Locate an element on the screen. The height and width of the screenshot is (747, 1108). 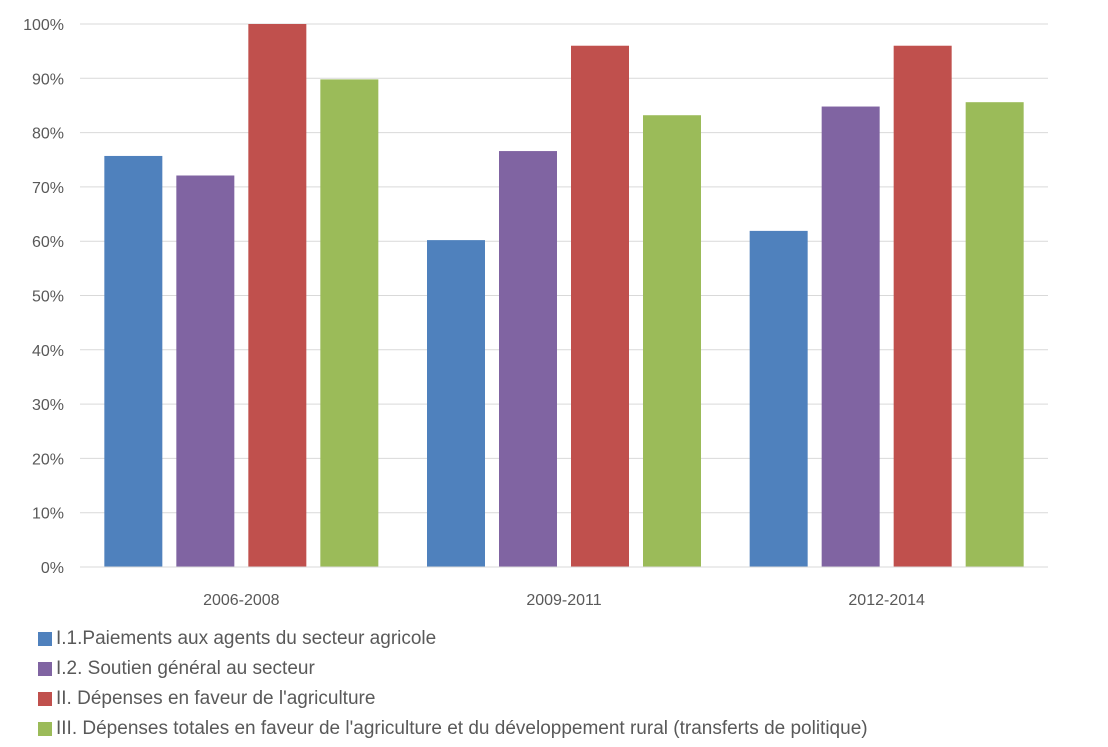
x-tick-label: 2009-2011 is located at coordinates (563, 600).